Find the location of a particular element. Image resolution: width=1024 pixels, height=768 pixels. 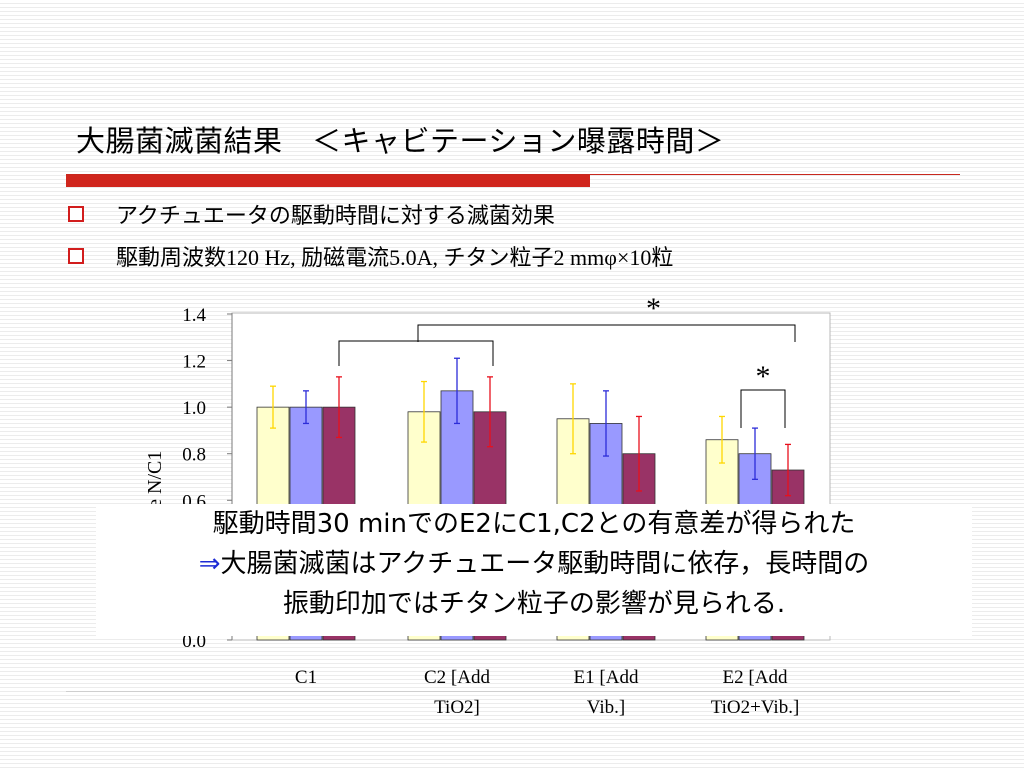

bottom-rule is located at coordinates (513, 691).